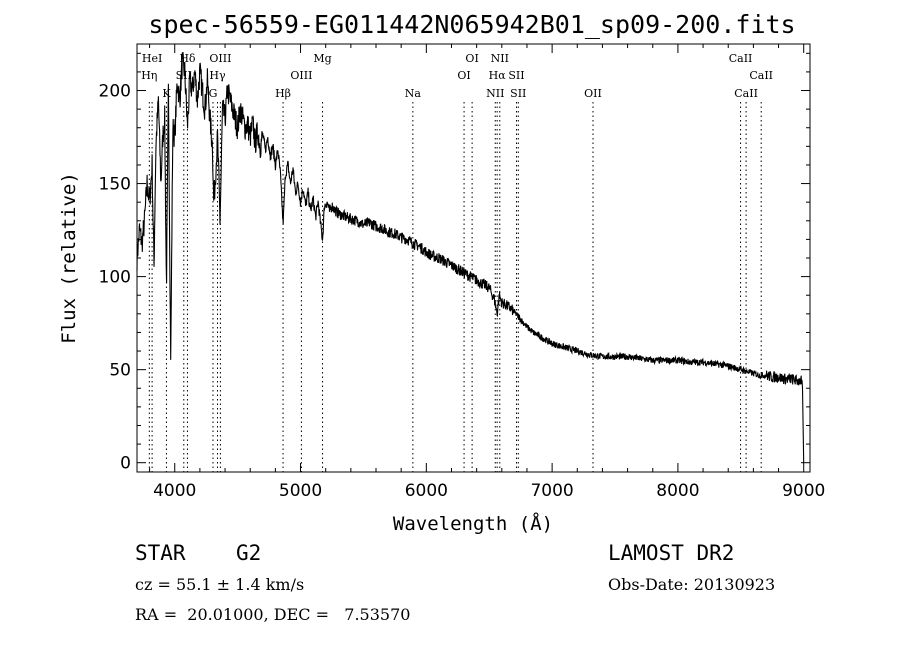  Describe the element at coordinates (322, 58) in the screenshot. I see `line-label-10: Mg` at that location.